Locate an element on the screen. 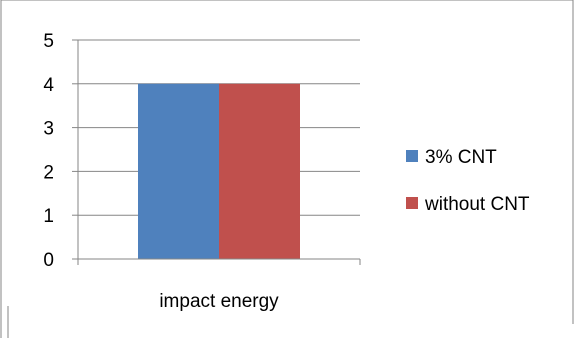  y-tick-label: 3 is located at coordinates (48, 129).